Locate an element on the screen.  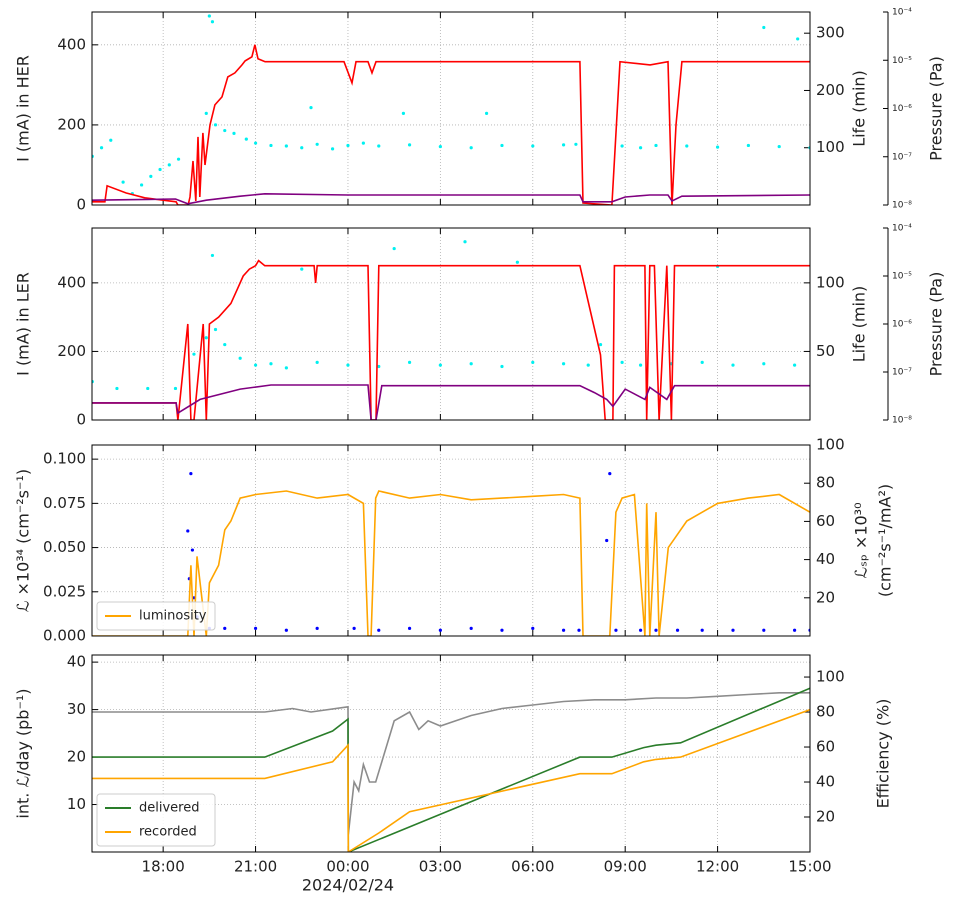
x-tick-label: 21:00 is located at coordinates (255, 867).